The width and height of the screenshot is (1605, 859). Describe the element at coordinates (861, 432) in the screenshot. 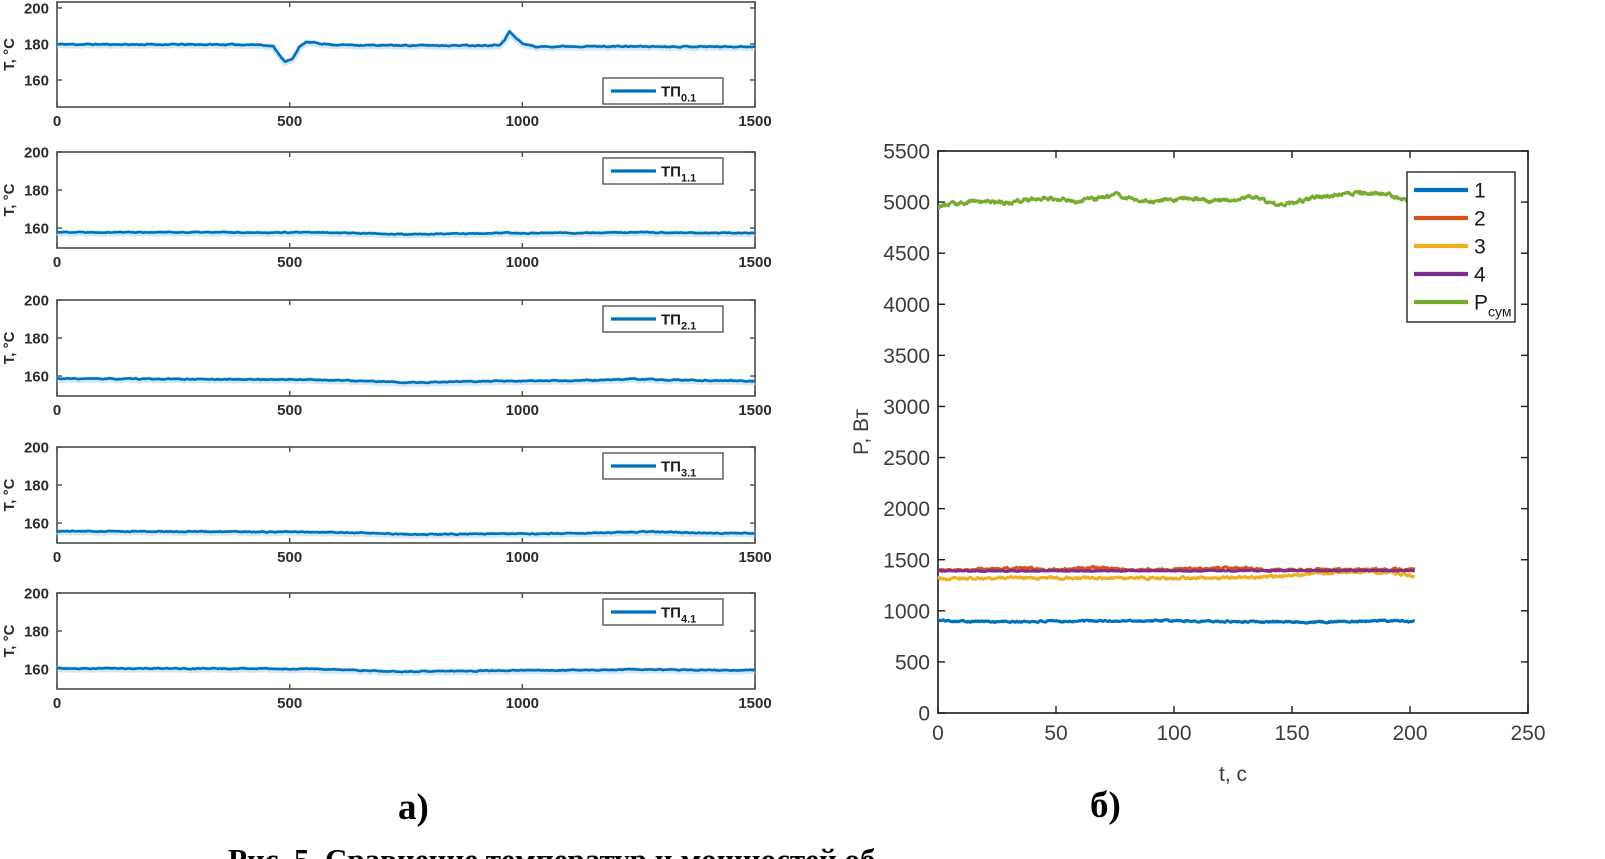

I see `y-axis-label: P, Вт` at that location.